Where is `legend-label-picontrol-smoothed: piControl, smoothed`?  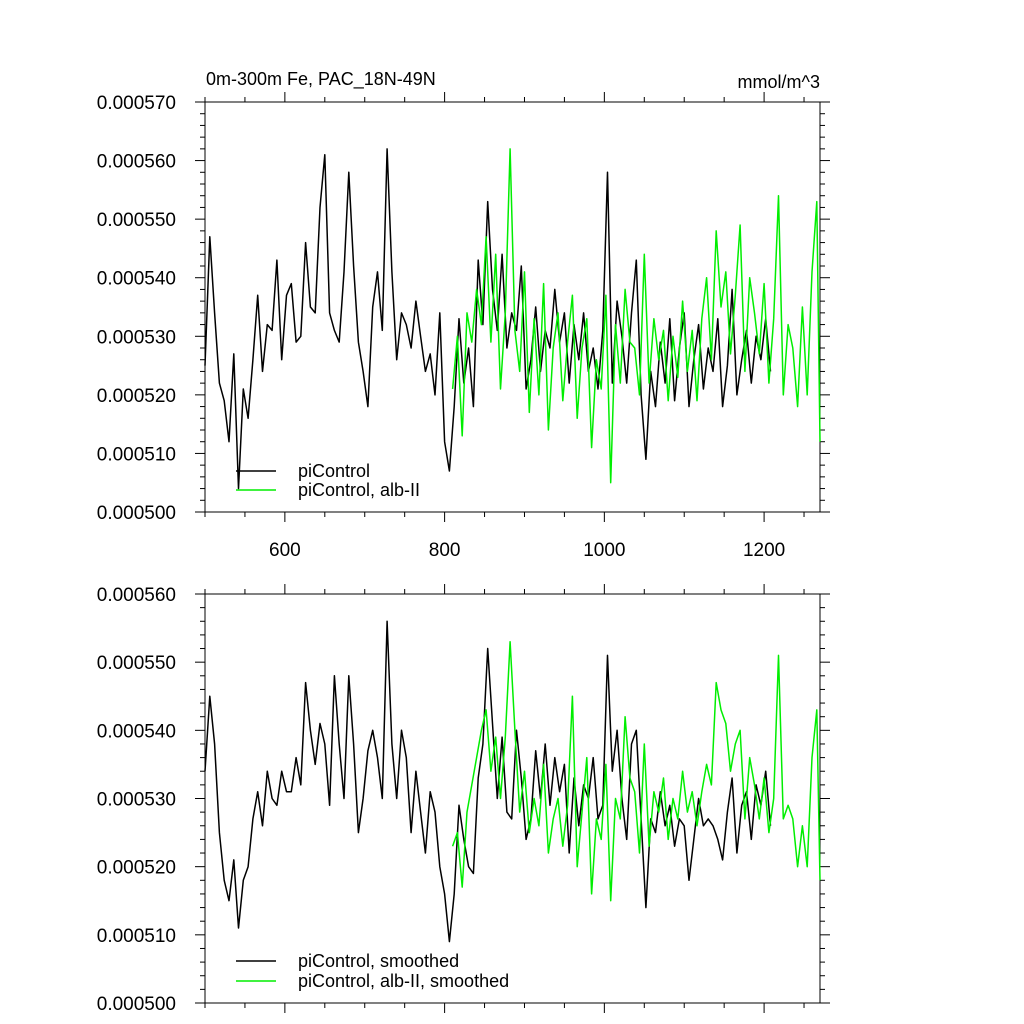
legend-label-picontrol-smoothed: piControl, smoothed is located at coordinates (378, 961).